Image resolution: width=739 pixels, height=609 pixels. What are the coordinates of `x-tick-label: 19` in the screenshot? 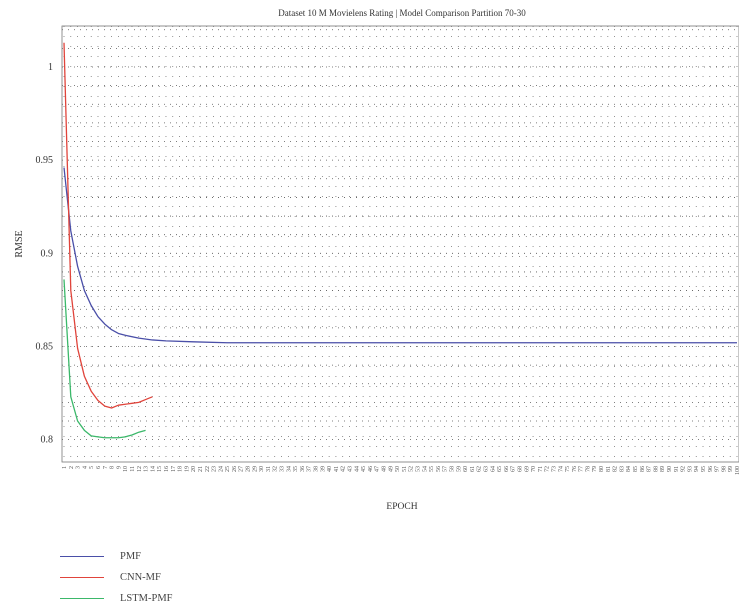 It's located at (187, 469).